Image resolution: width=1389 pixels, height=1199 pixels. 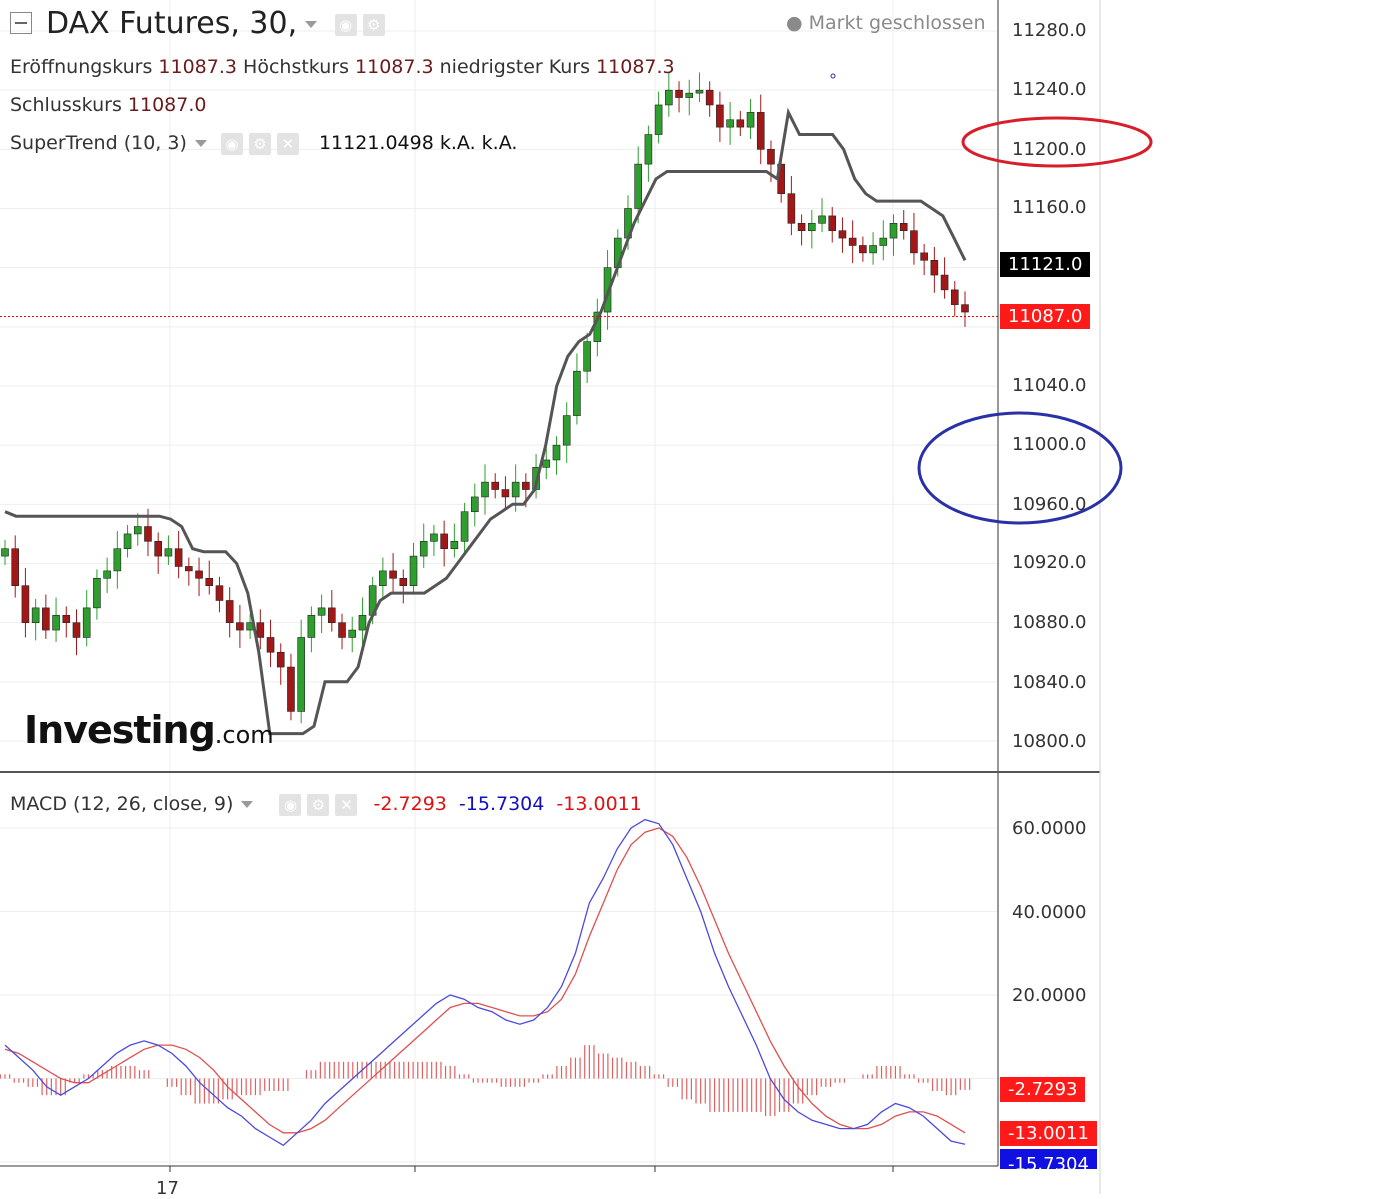 What do you see at coordinates (1048, 1159) in the screenshot?
I see `macd-line-tag: -15.7304` at bounding box center [1048, 1159].